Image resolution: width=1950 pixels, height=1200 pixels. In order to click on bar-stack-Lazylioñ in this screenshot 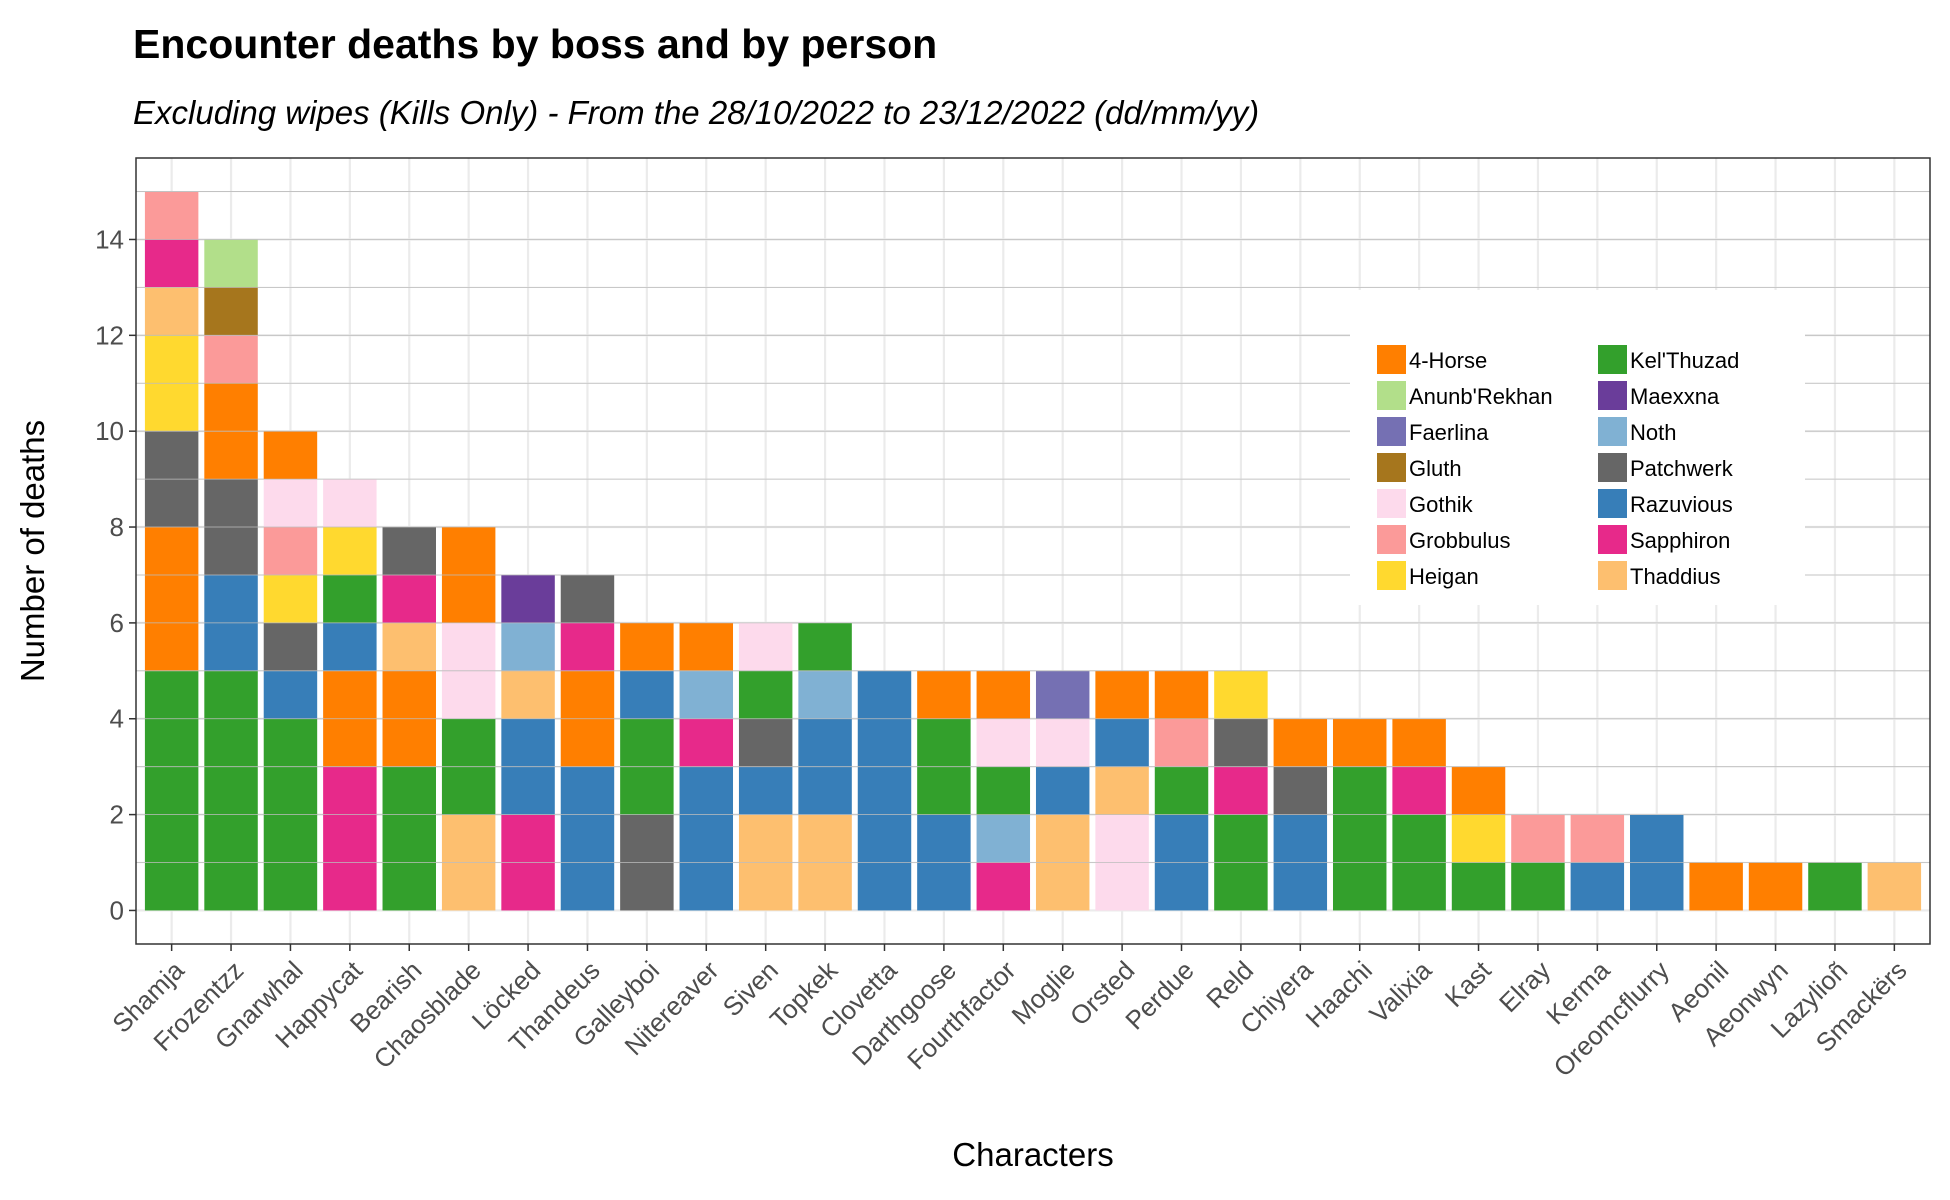, I will do `click(1835, 886)`.